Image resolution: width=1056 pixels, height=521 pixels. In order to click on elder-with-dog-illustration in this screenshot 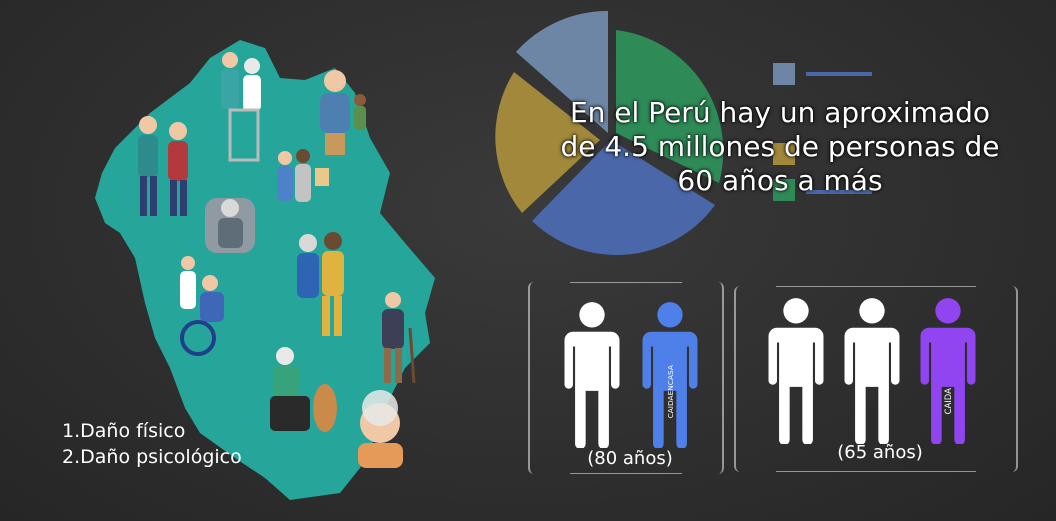, I will do `click(303, 389)`.